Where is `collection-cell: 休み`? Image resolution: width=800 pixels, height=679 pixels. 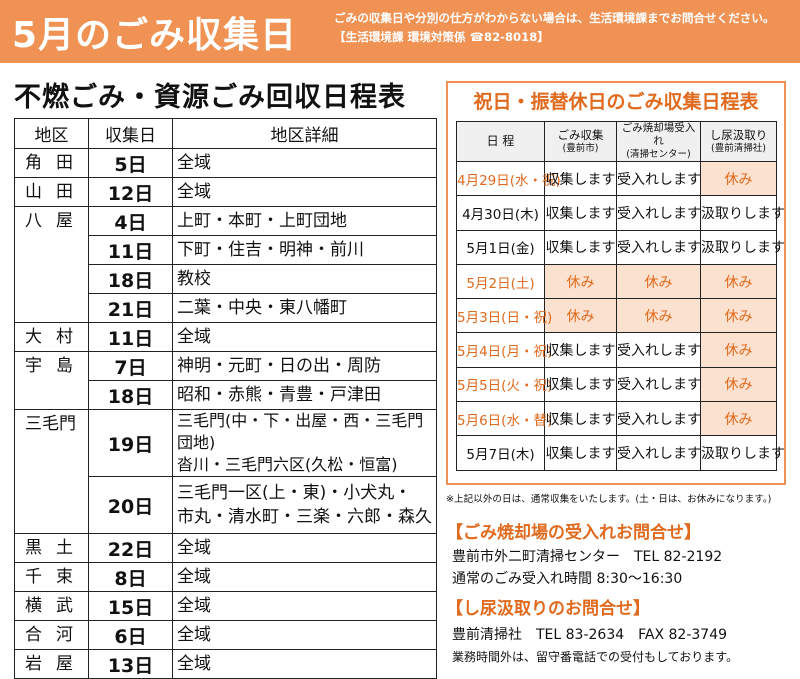 collection-cell: 休み is located at coordinates (580, 316).